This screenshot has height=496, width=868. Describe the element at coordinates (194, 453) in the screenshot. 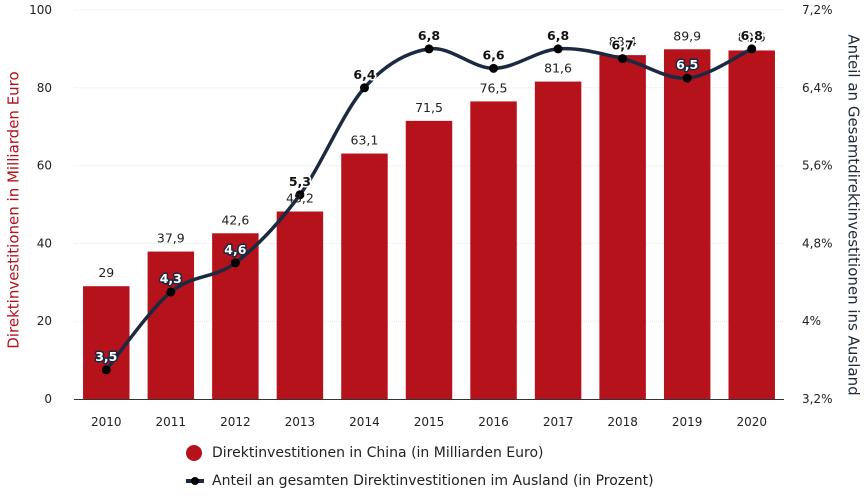

I see `legend-bar-marker-icon` at that location.